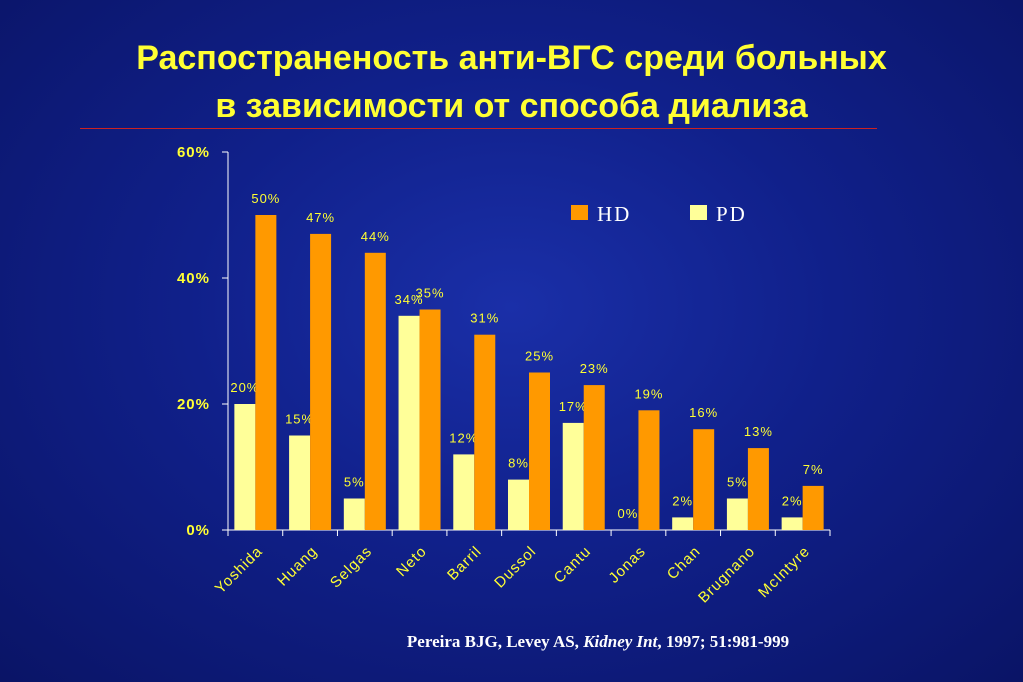  What do you see at coordinates (723, 641) in the screenshot?
I see `citation-details: , 1997; 51:981-999` at bounding box center [723, 641].